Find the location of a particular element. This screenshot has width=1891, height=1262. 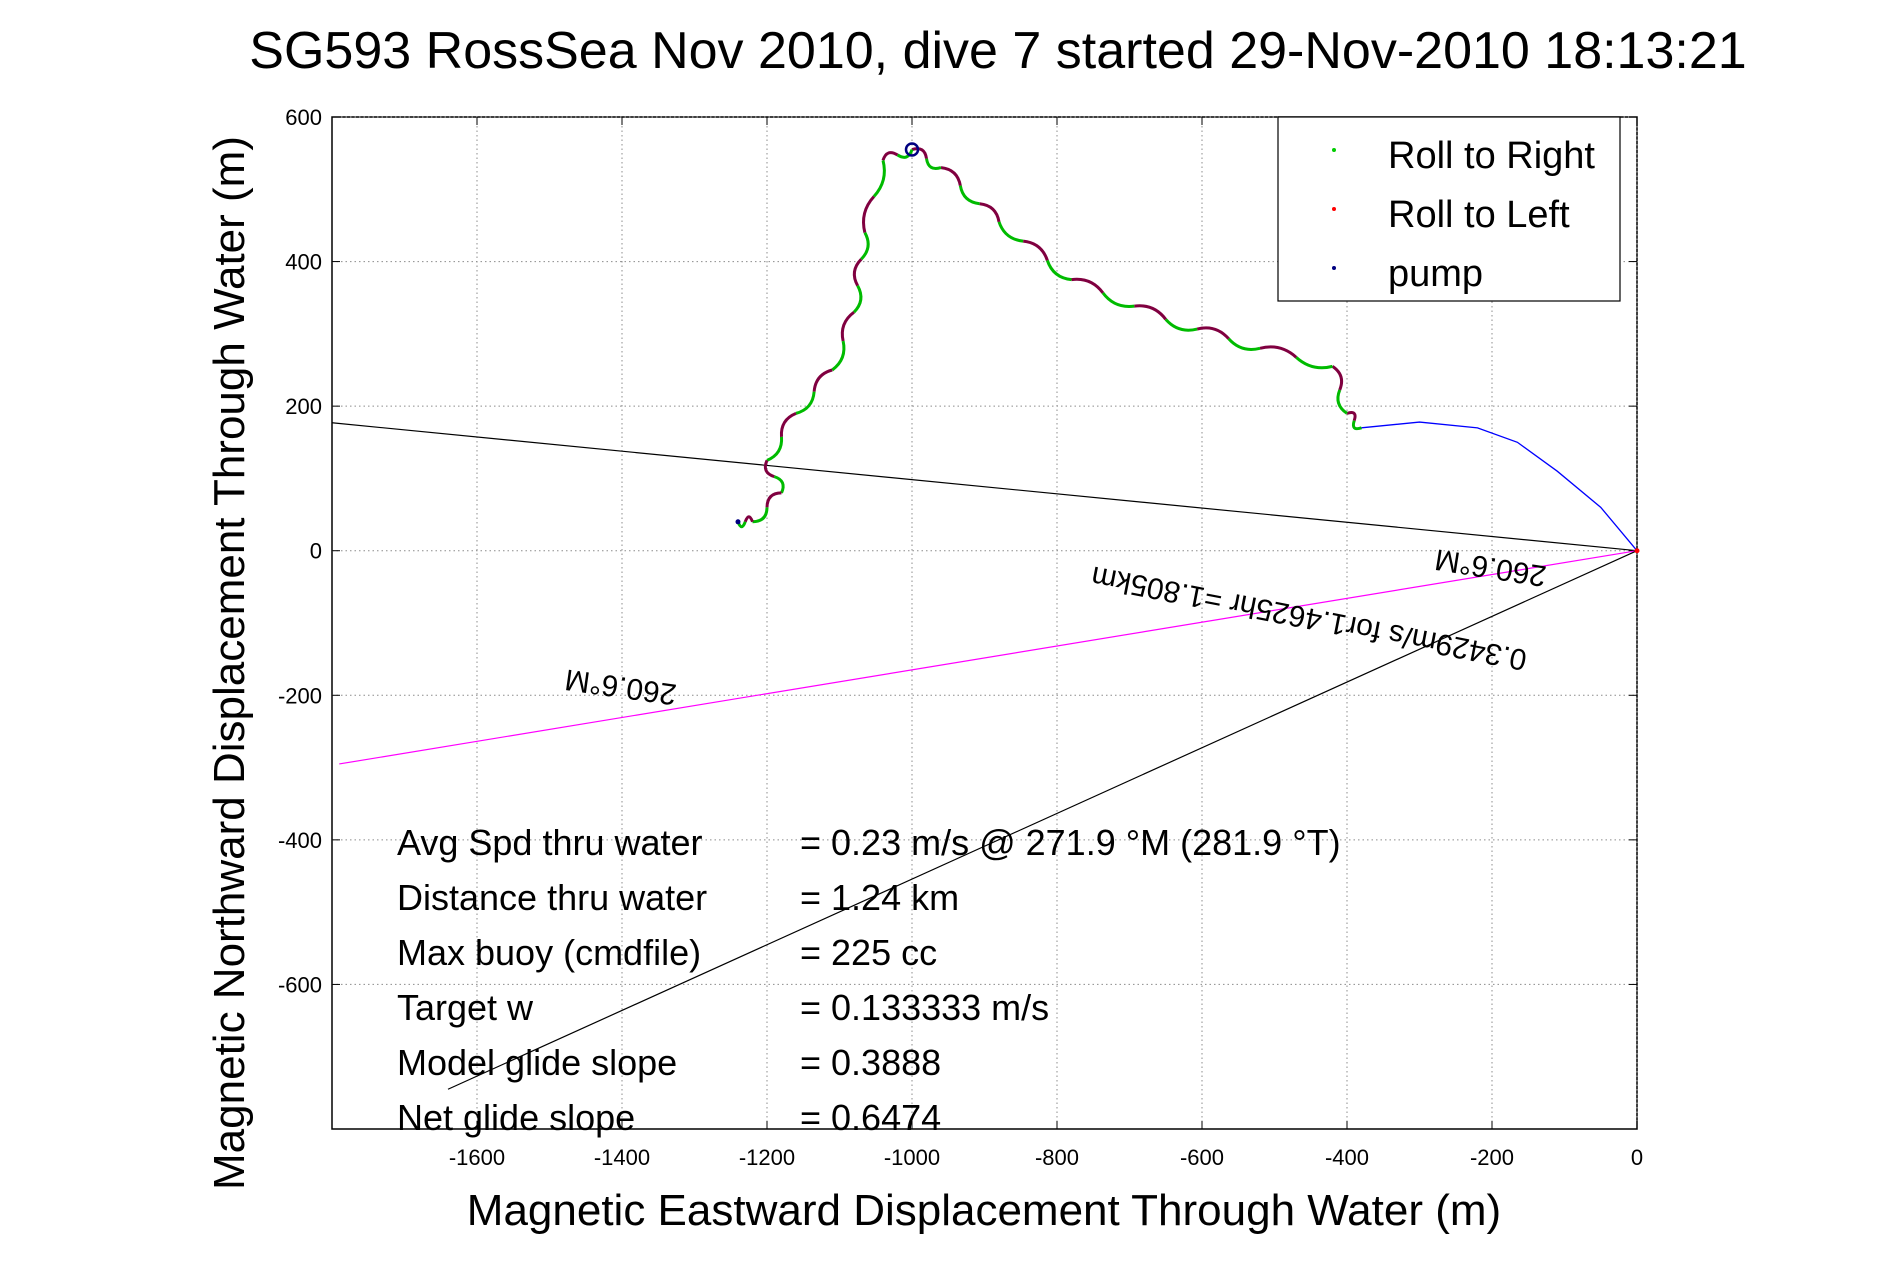

stat-label: Max buoy (cmdfile) is located at coordinates (549, 952).